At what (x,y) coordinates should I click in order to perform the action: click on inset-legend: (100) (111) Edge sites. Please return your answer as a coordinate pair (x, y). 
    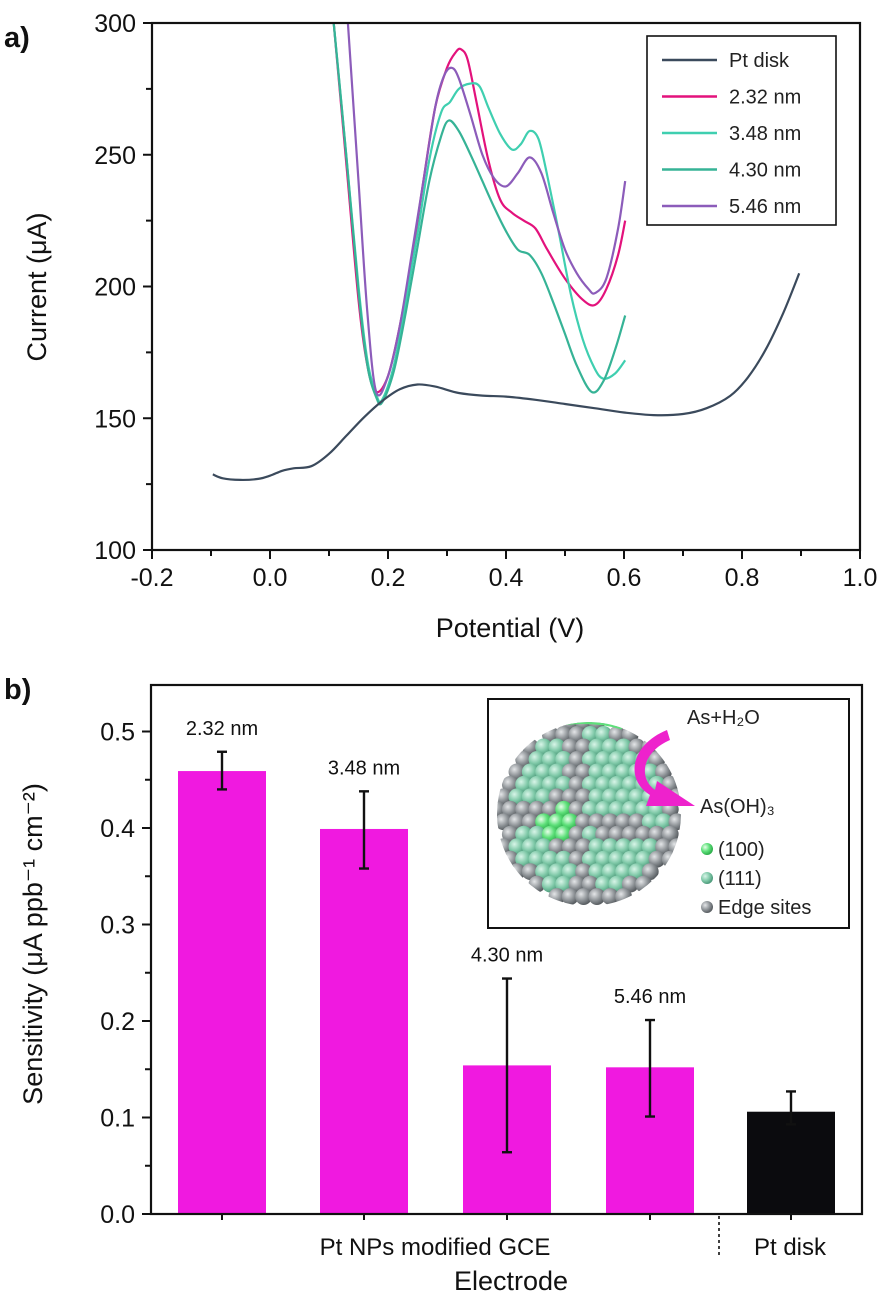
    Looking at the image, I should click on (756, 879).